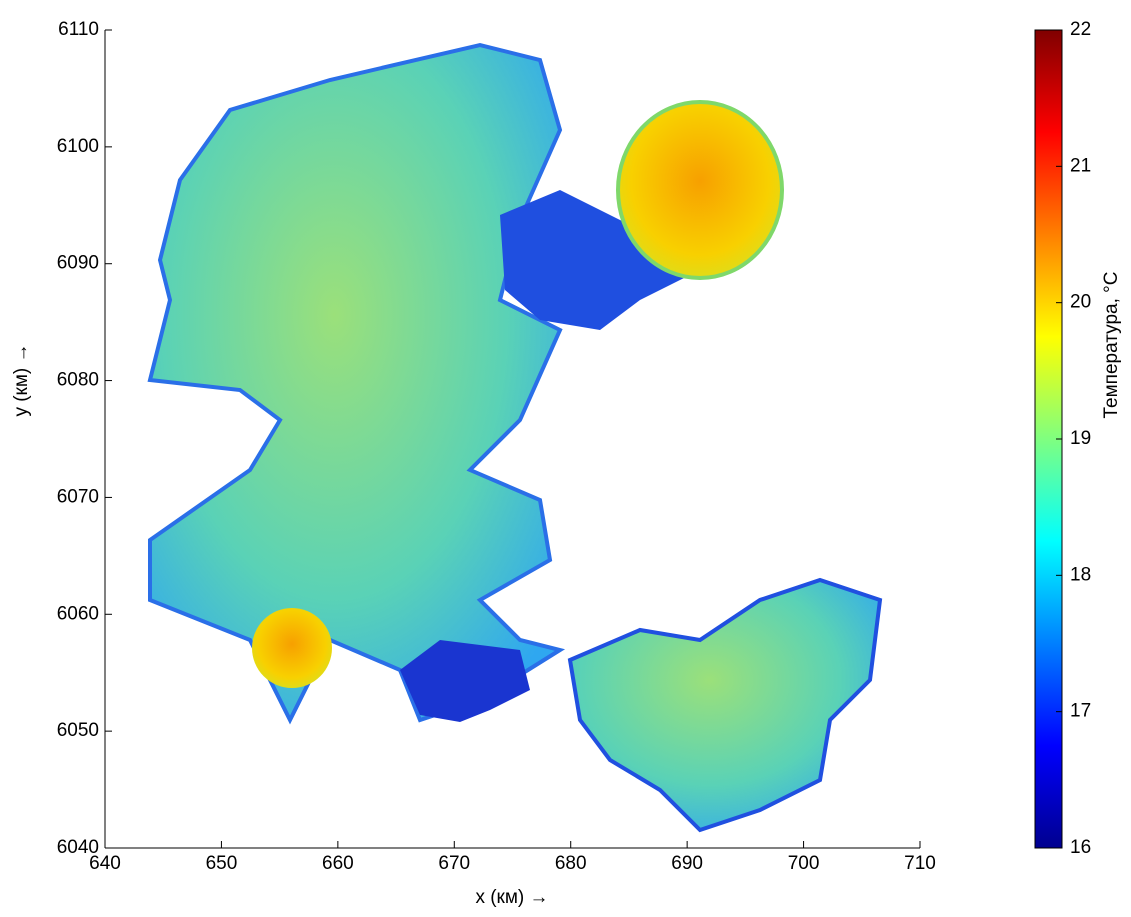  What do you see at coordinates (78, 29) in the screenshot?
I see `y-tick-label: 6110` at bounding box center [78, 29].